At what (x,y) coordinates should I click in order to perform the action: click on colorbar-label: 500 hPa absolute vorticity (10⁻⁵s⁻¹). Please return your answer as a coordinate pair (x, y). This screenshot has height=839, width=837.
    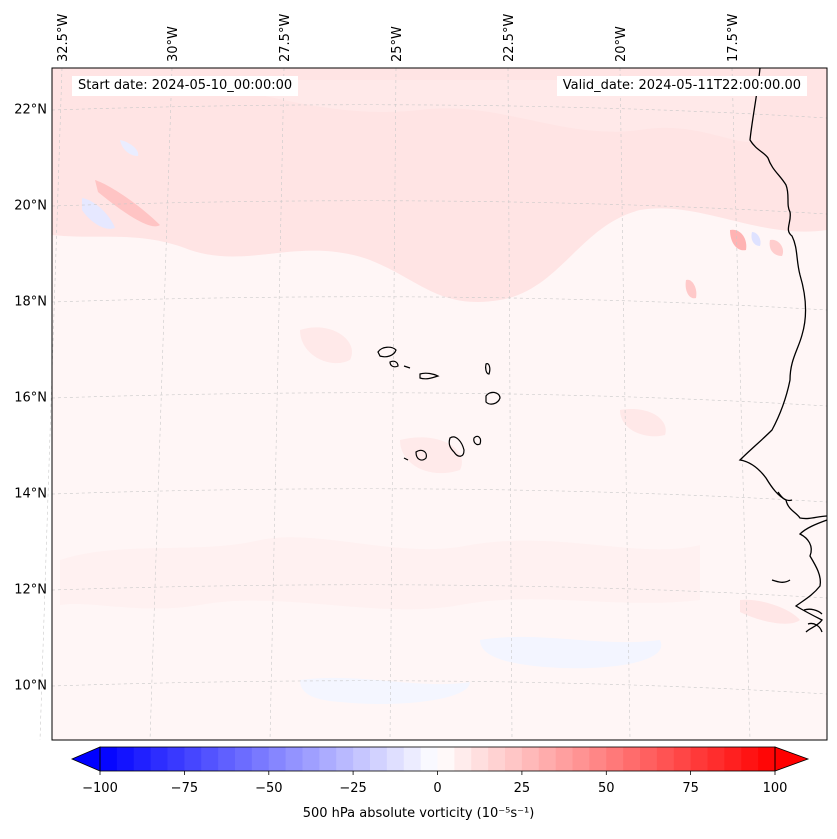
    Looking at the image, I should click on (418, 813).